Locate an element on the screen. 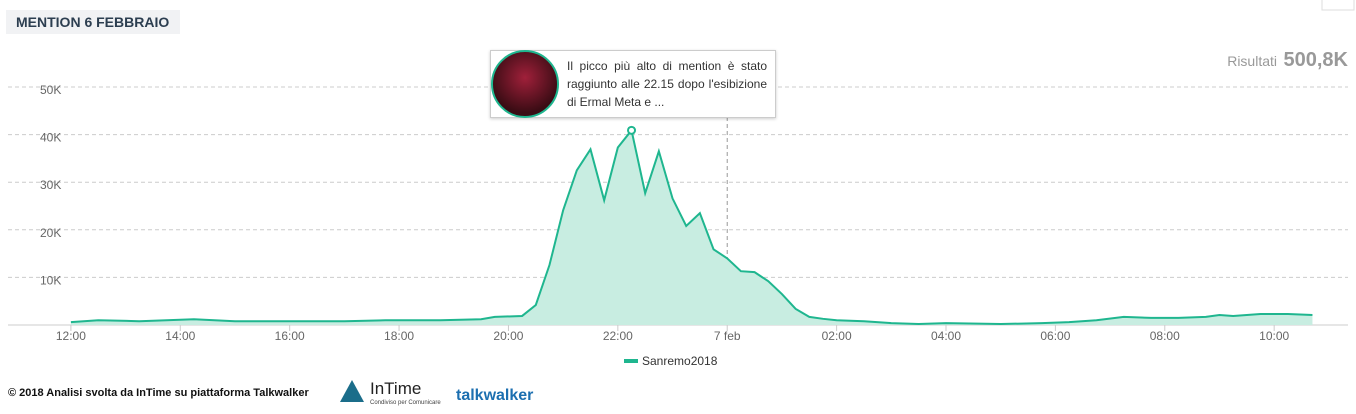 This screenshot has height=414, width=1356. legend-label: Sanremo2018 is located at coordinates (680, 361).